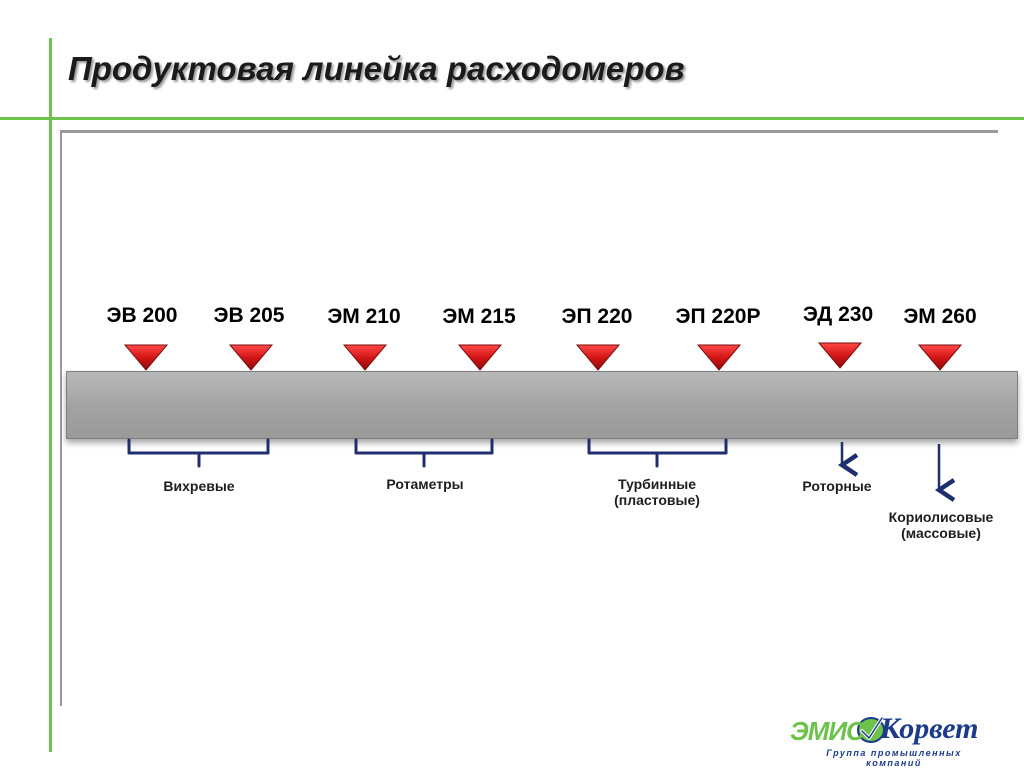  What do you see at coordinates (199, 486) in the screenshot?
I see `group-label-vortex: Вихревые` at bounding box center [199, 486].